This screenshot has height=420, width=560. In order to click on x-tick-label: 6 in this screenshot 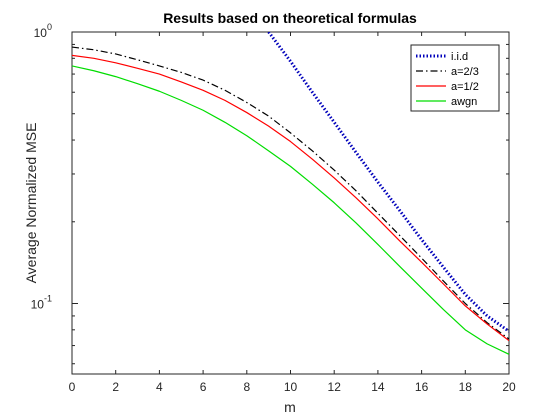, I will do `click(203, 387)`.